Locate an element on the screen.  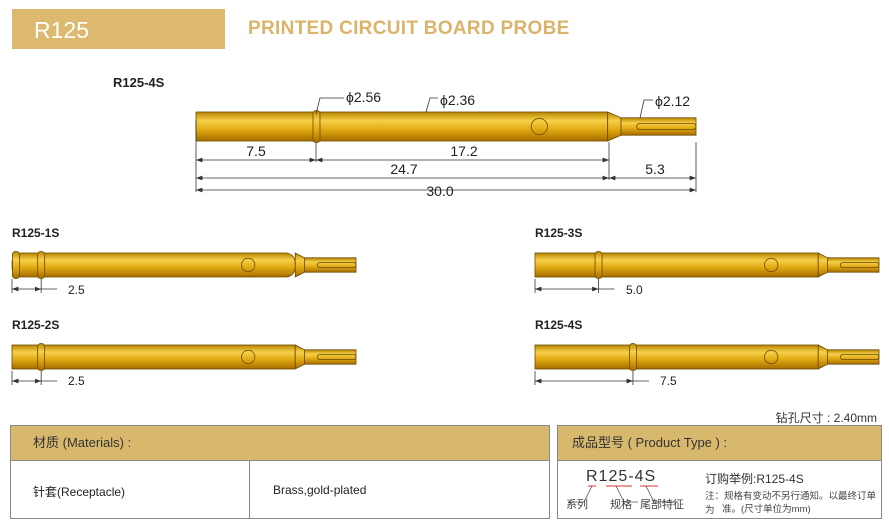
dim-3s: 5.0 is located at coordinates (634, 290).